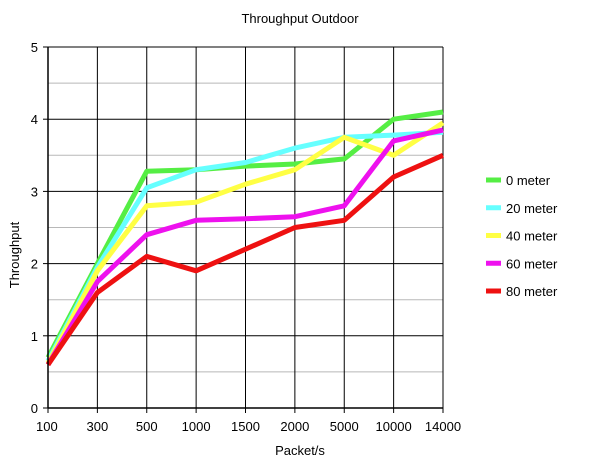  Describe the element at coordinates (528, 180) in the screenshot. I see `legend-label: 0 meter` at that location.